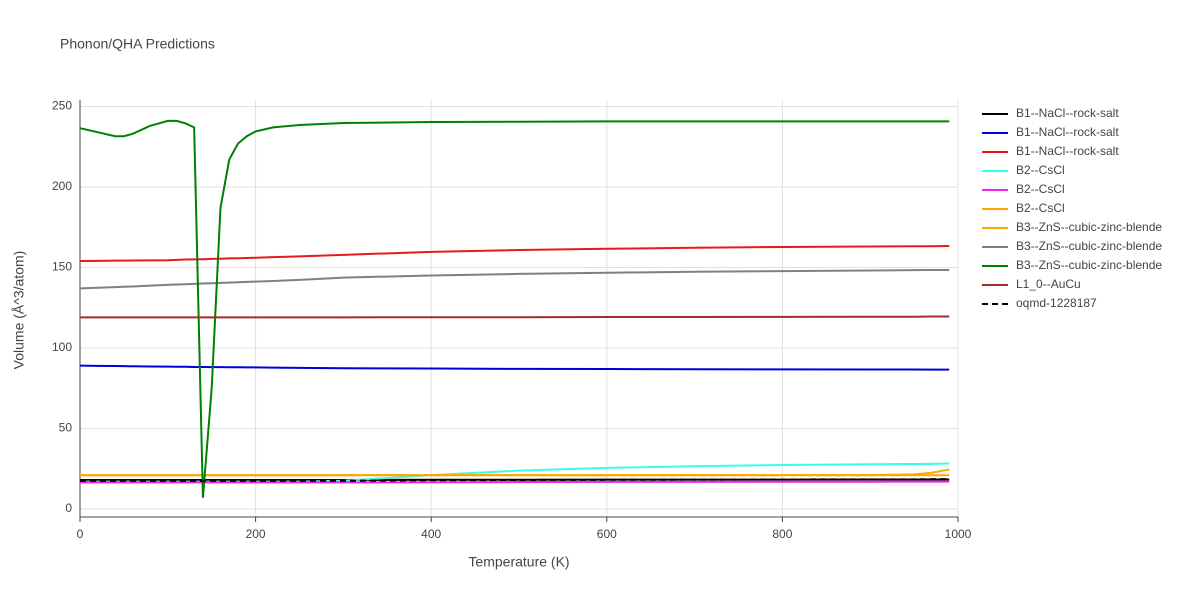  What do you see at coordinates (1056, 303) in the screenshot?
I see `legend-label: oqmd-1228187` at bounding box center [1056, 303].